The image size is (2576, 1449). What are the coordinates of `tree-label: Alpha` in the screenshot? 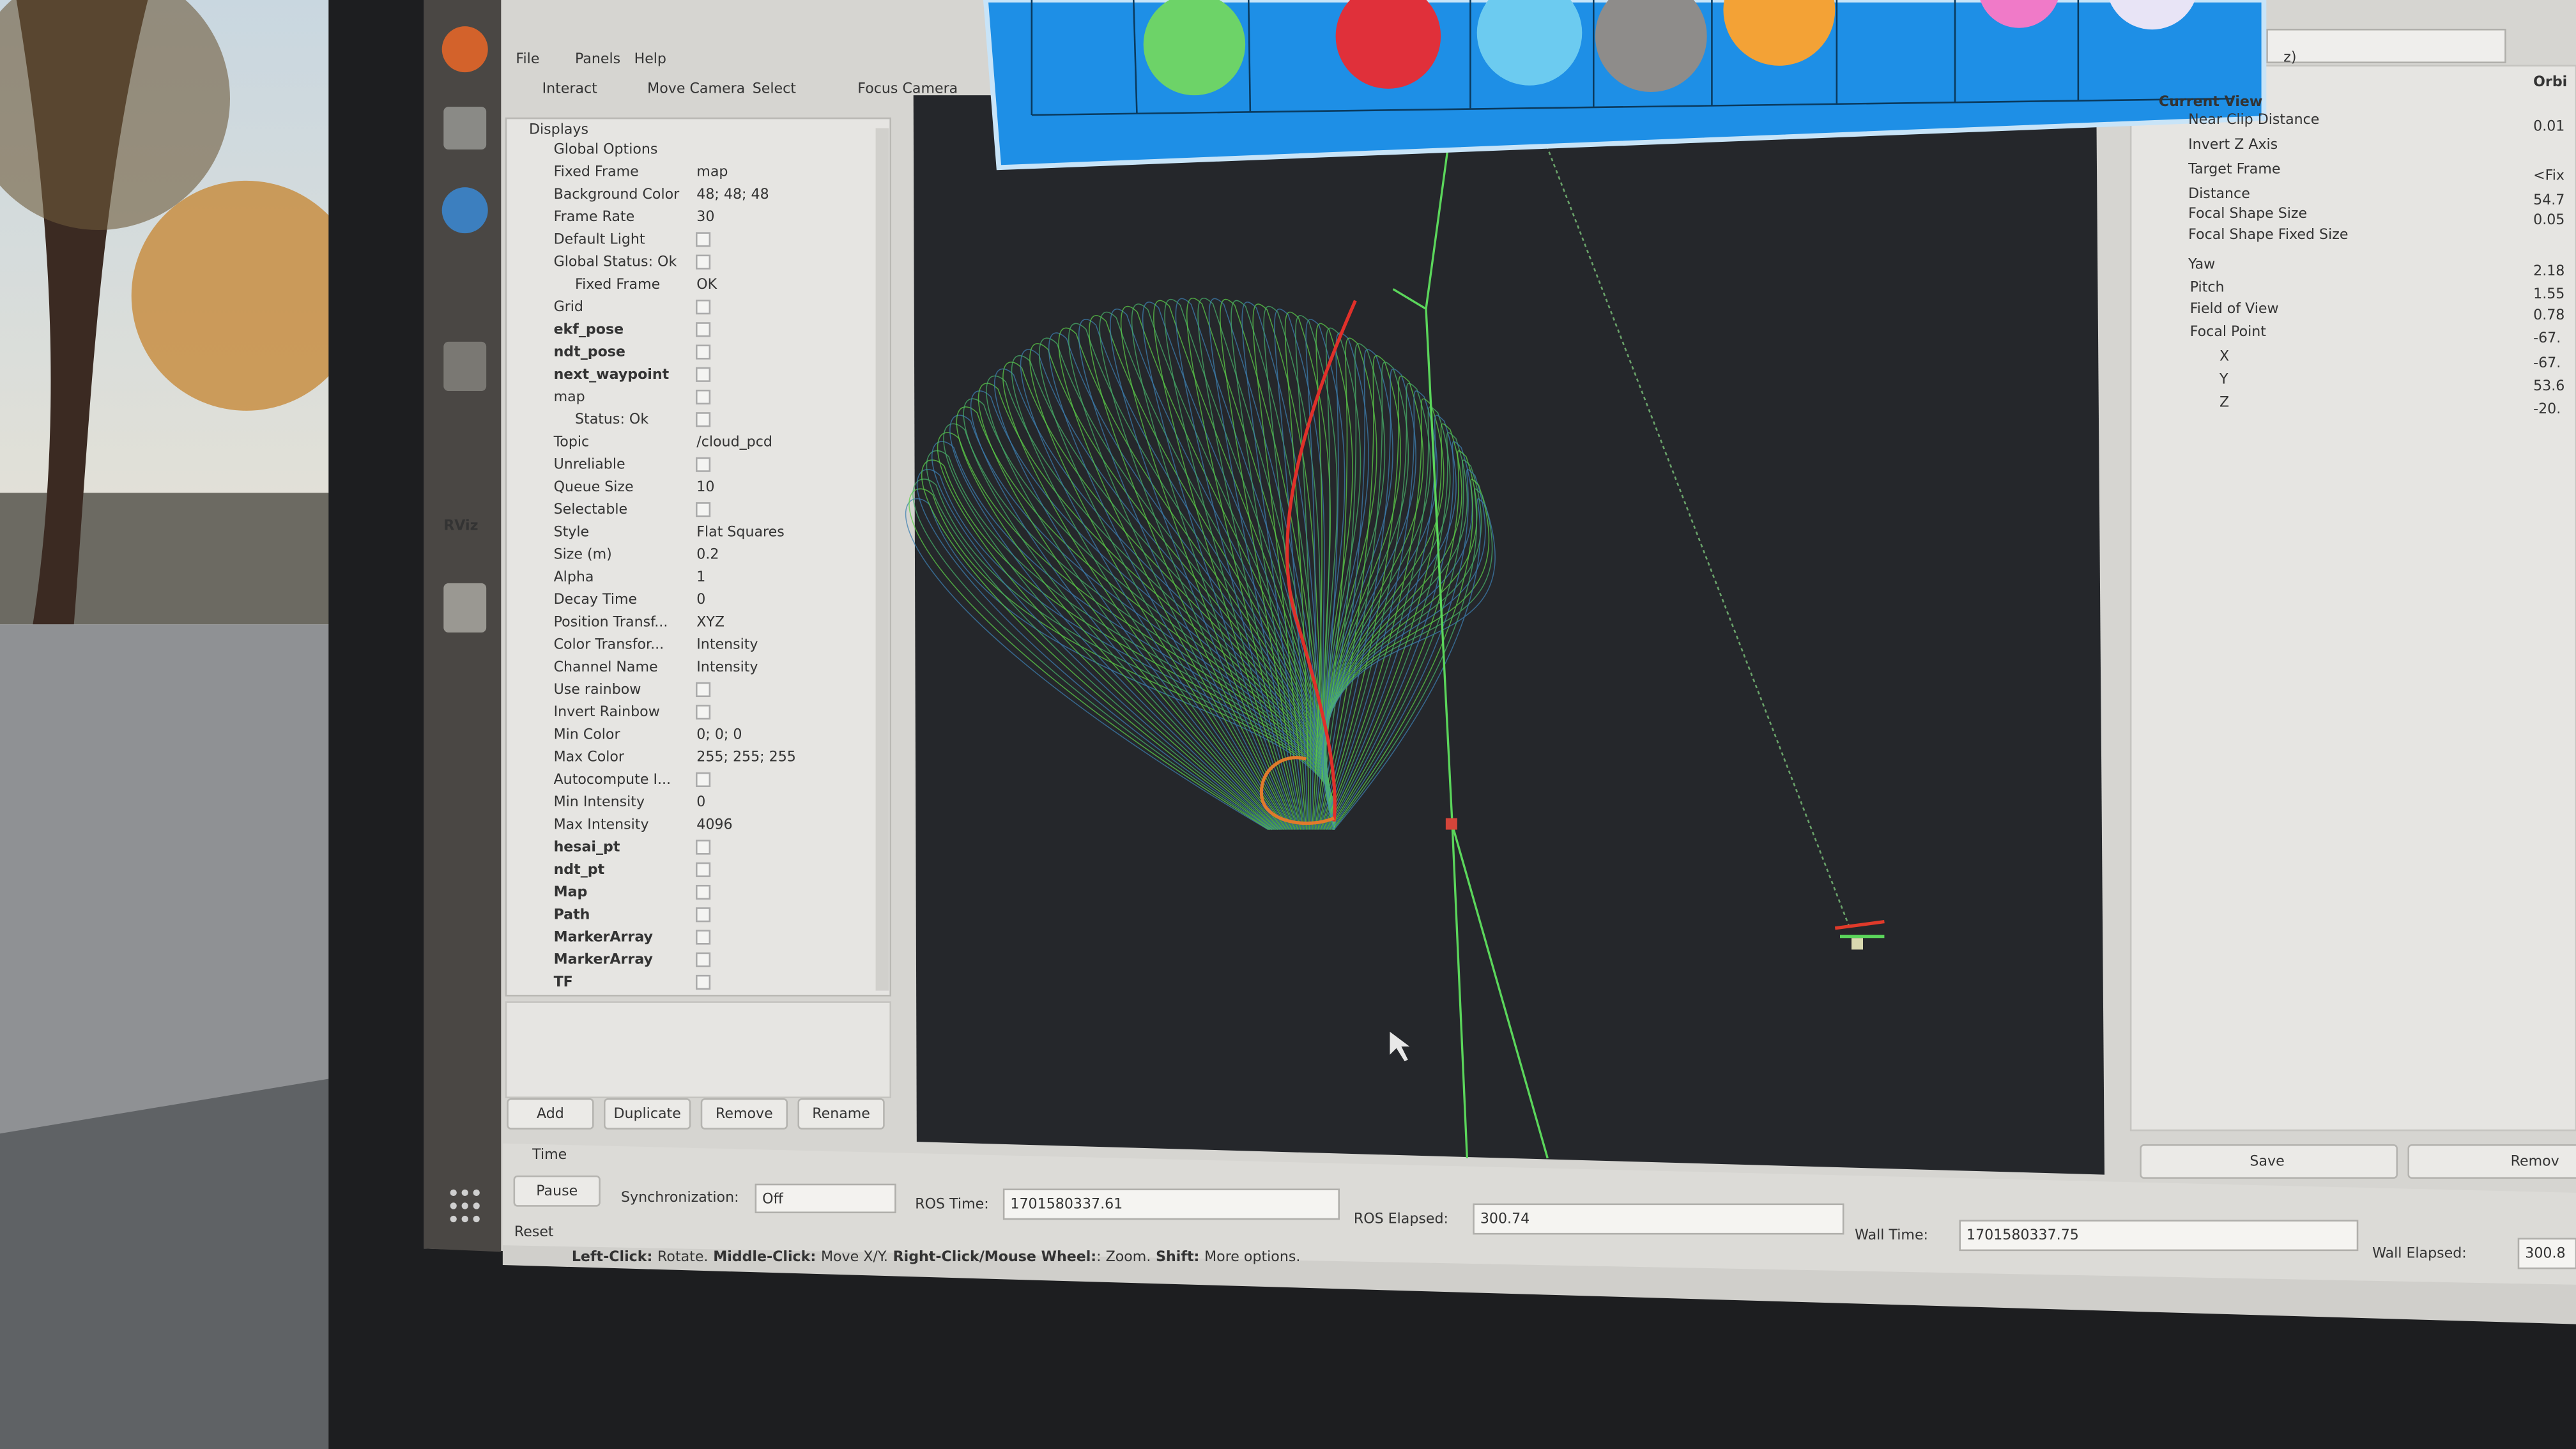 It's located at (574, 577).